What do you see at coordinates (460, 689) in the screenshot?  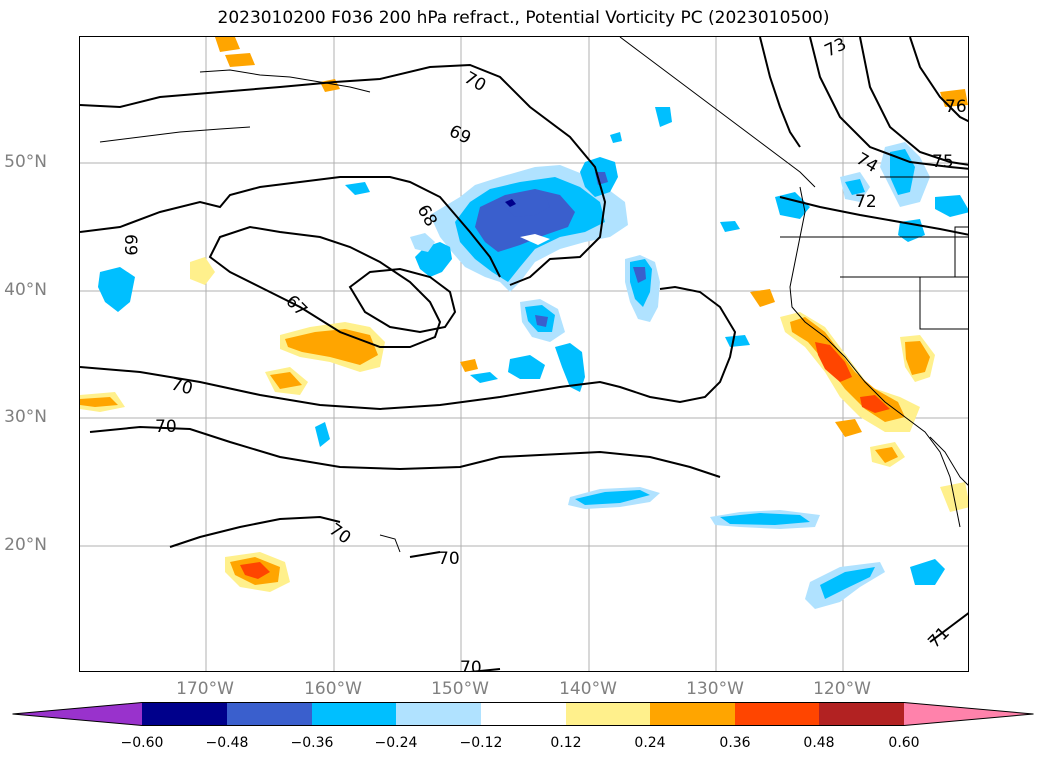 I see `lon-label-150w: 150°W` at bounding box center [460, 689].